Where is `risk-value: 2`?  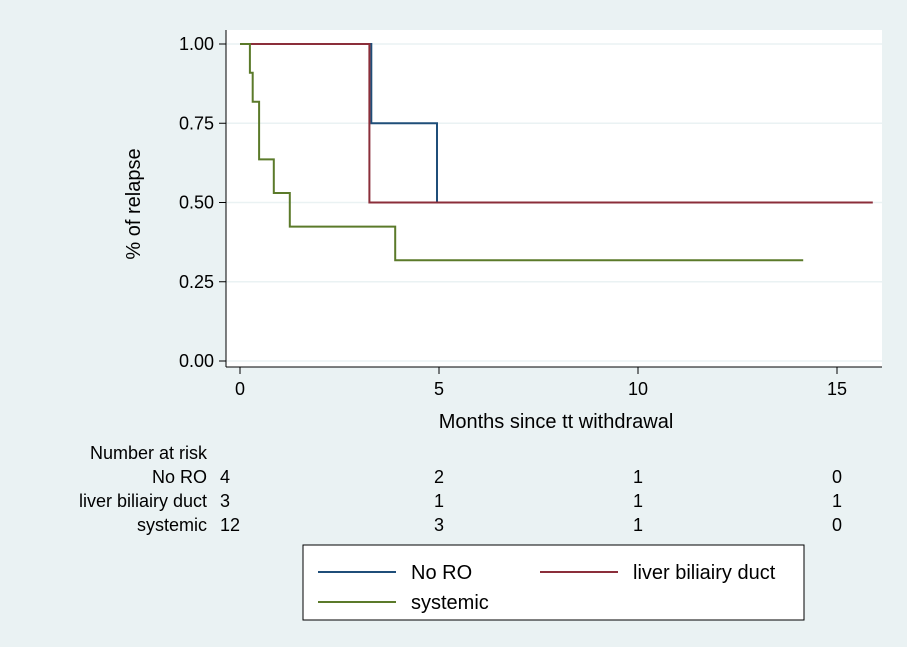
risk-value: 2 is located at coordinates (439, 477).